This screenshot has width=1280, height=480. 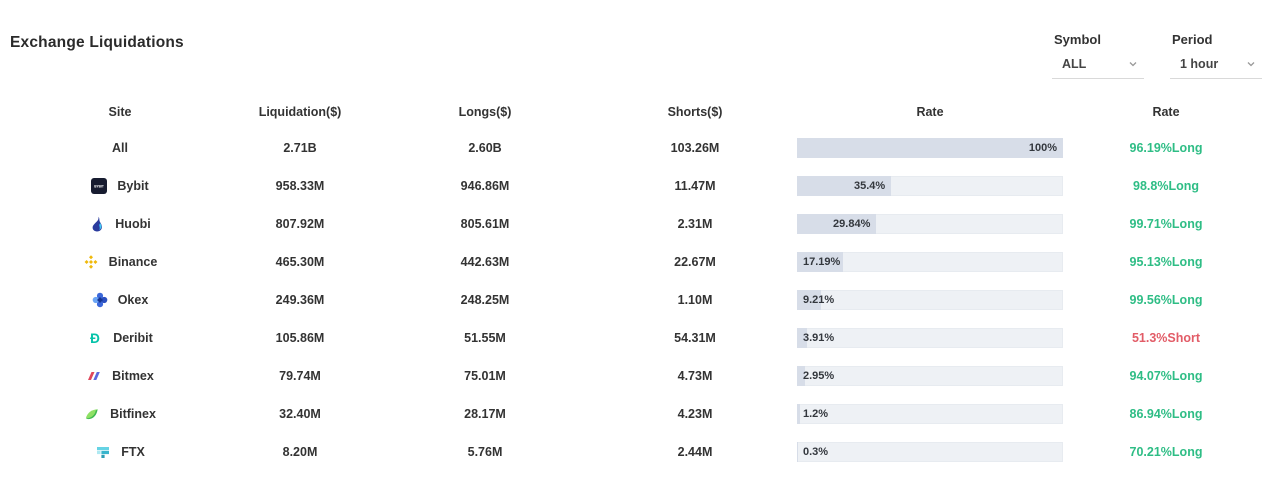 I want to click on shorts-cell: 1.10M, so click(x=695, y=300).